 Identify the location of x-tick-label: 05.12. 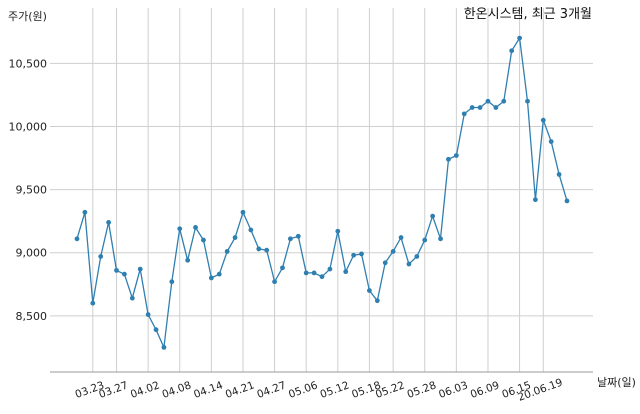
(335, 390).